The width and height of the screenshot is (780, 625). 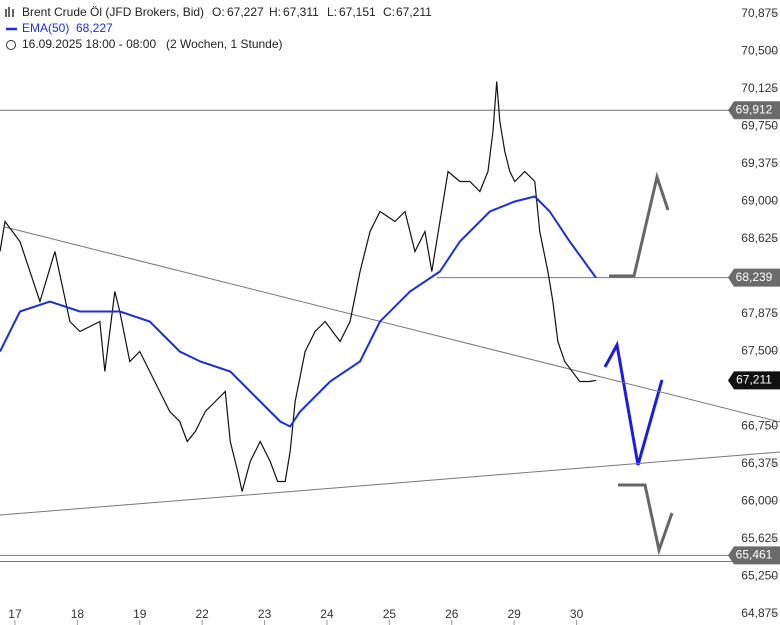 I want to click on y-tick-label: 66,000, so click(x=759, y=501).